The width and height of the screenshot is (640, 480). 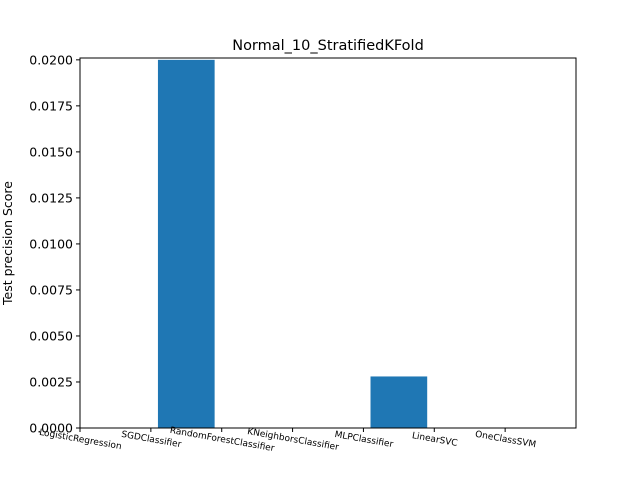 What do you see at coordinates (364, 440) in the screenshot?
I see `x-tick-label: MLPClassifier` at bounding box center [364, 440].